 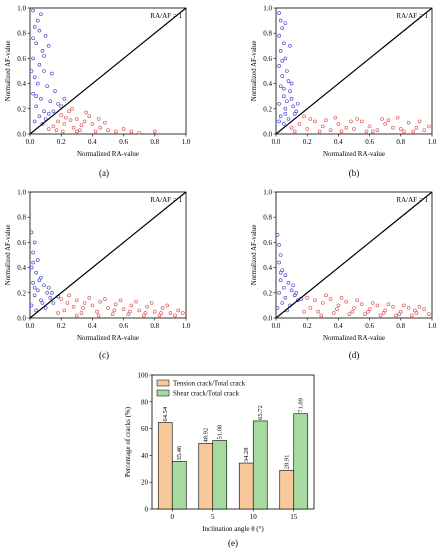 I want to click on legend-swatch, so click(x=163, y=393).